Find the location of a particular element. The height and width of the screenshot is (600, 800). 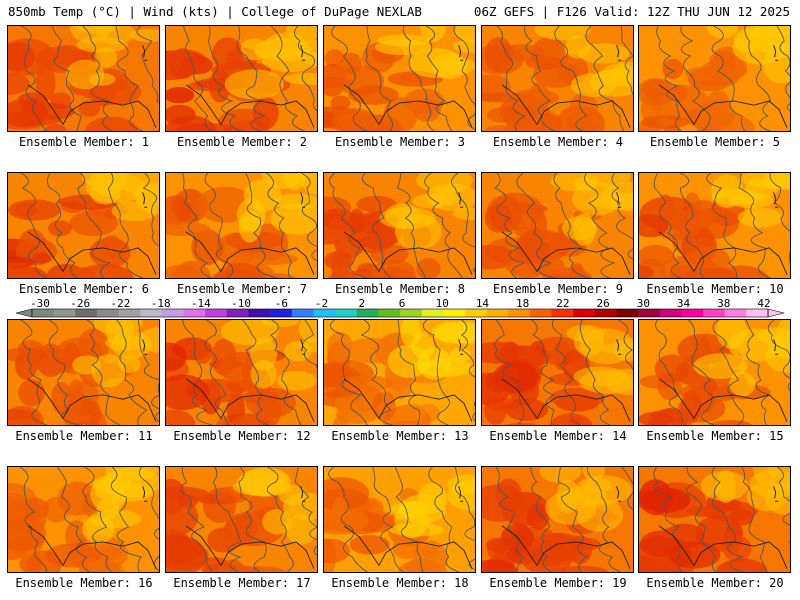

colorbar-tick-label: -30 is located at coordinates (40, 303).